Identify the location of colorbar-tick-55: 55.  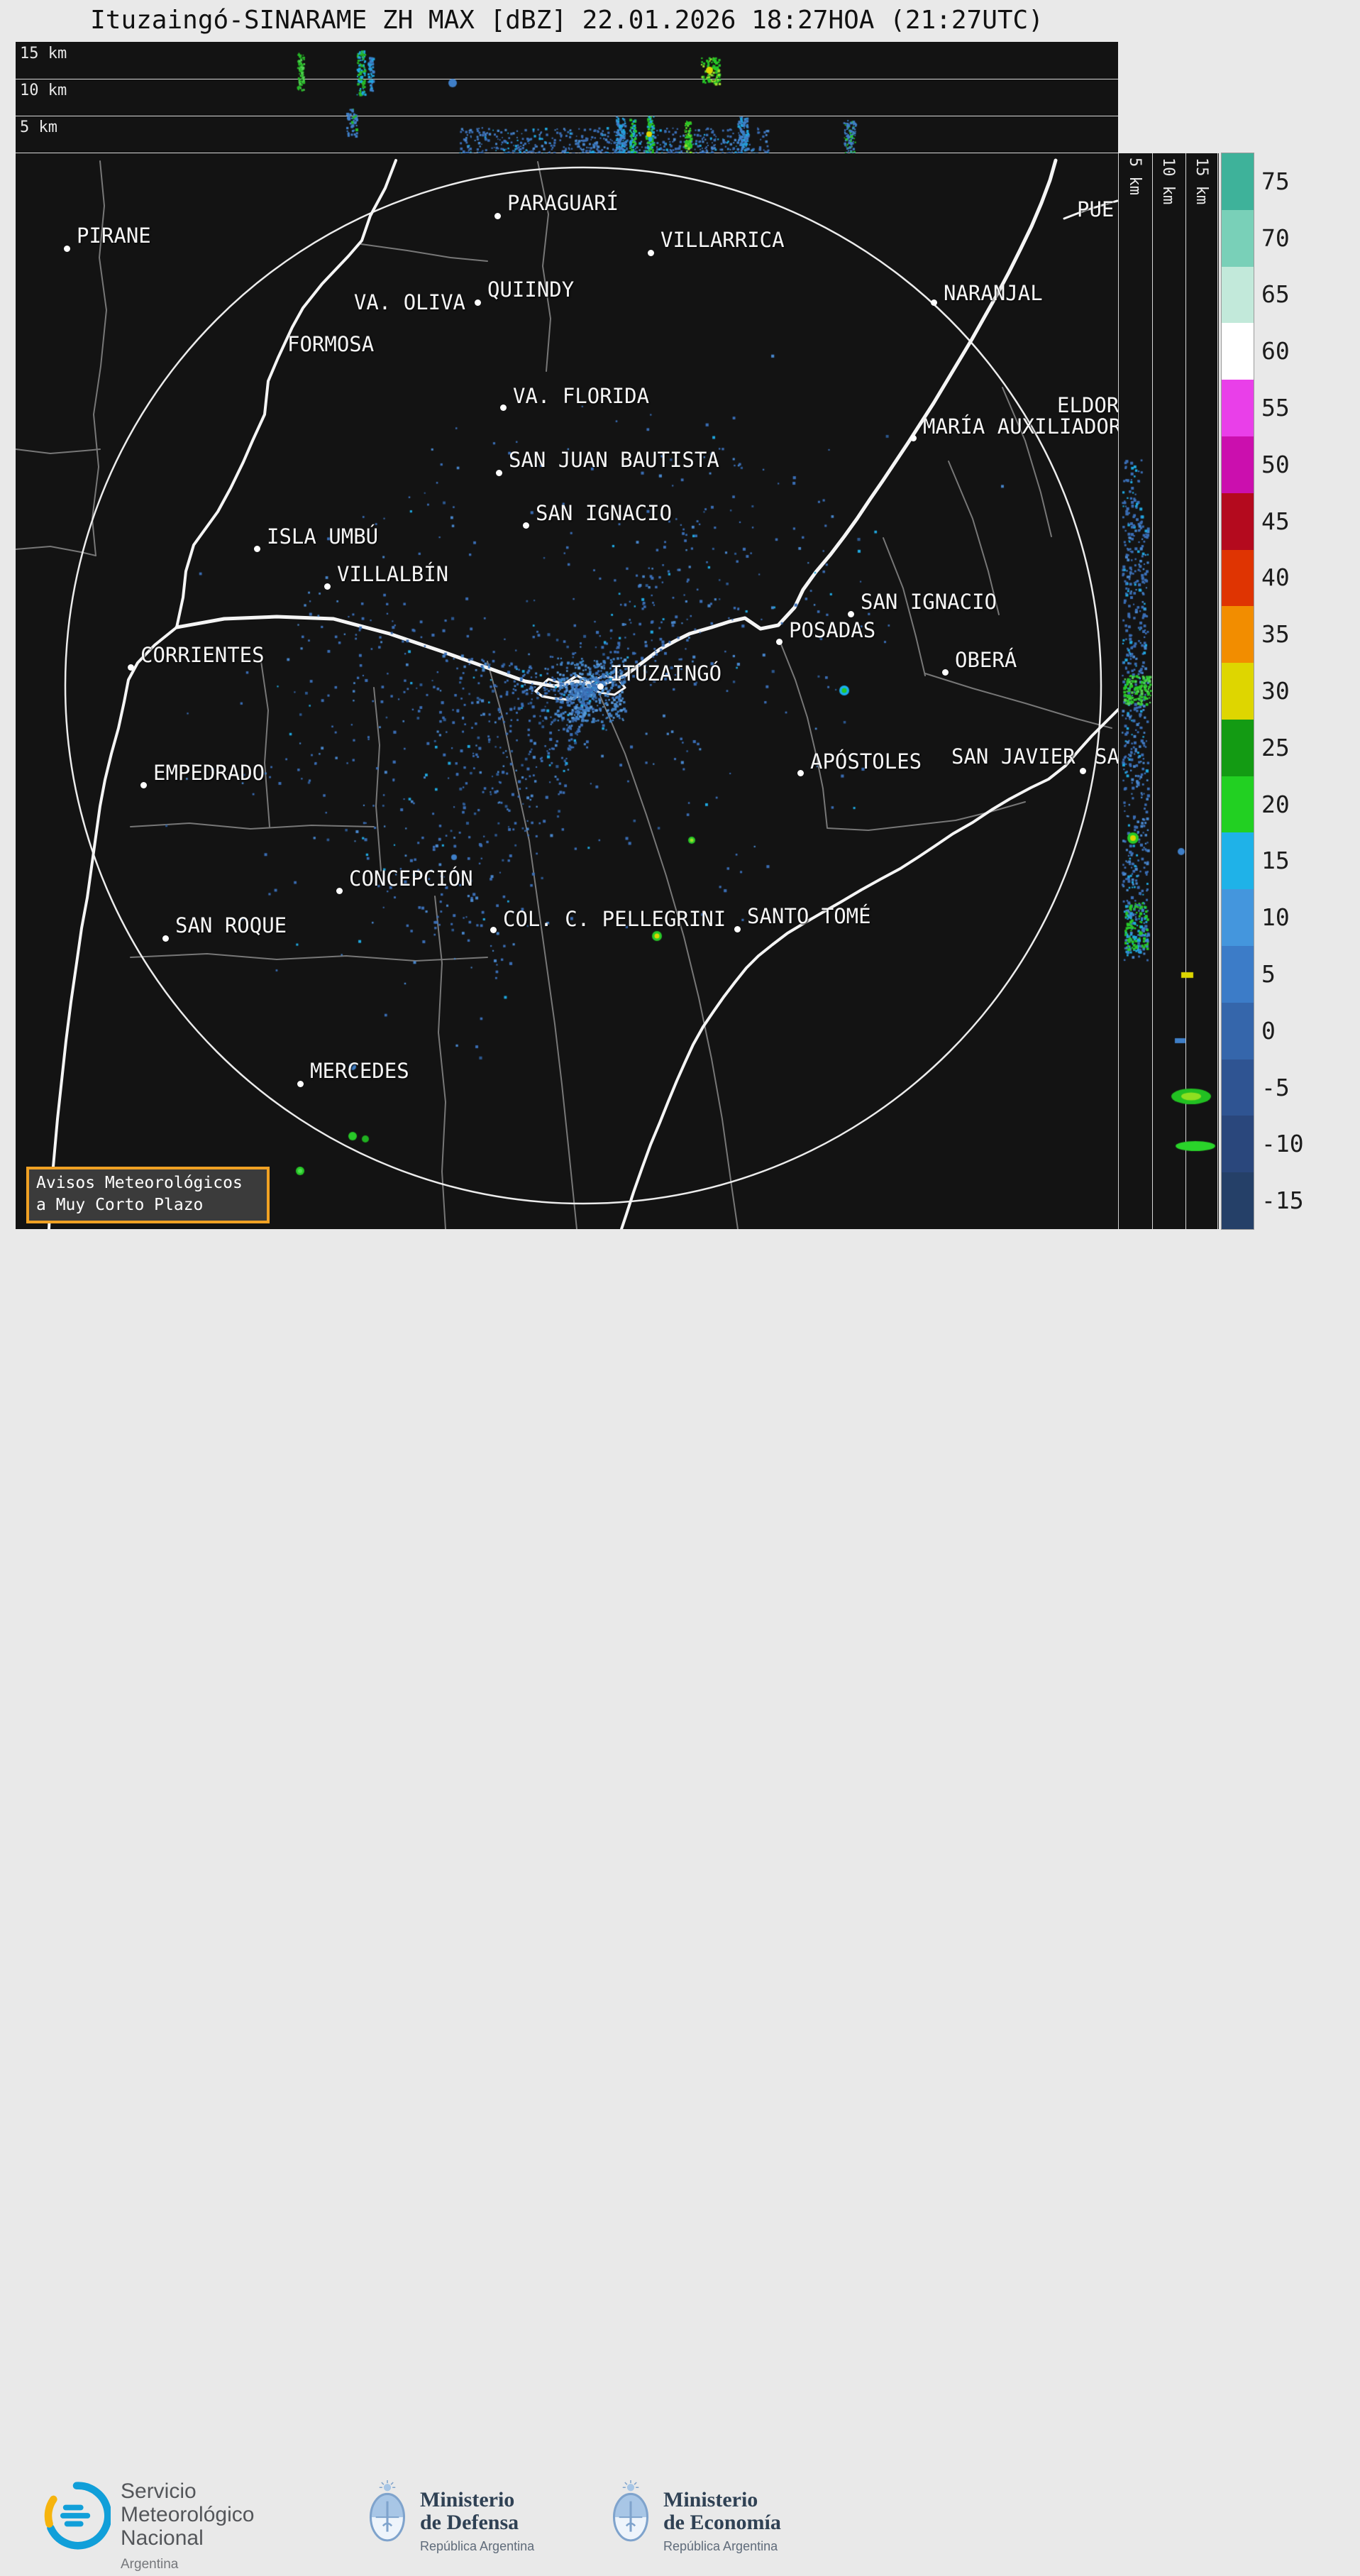
(1275, 408).